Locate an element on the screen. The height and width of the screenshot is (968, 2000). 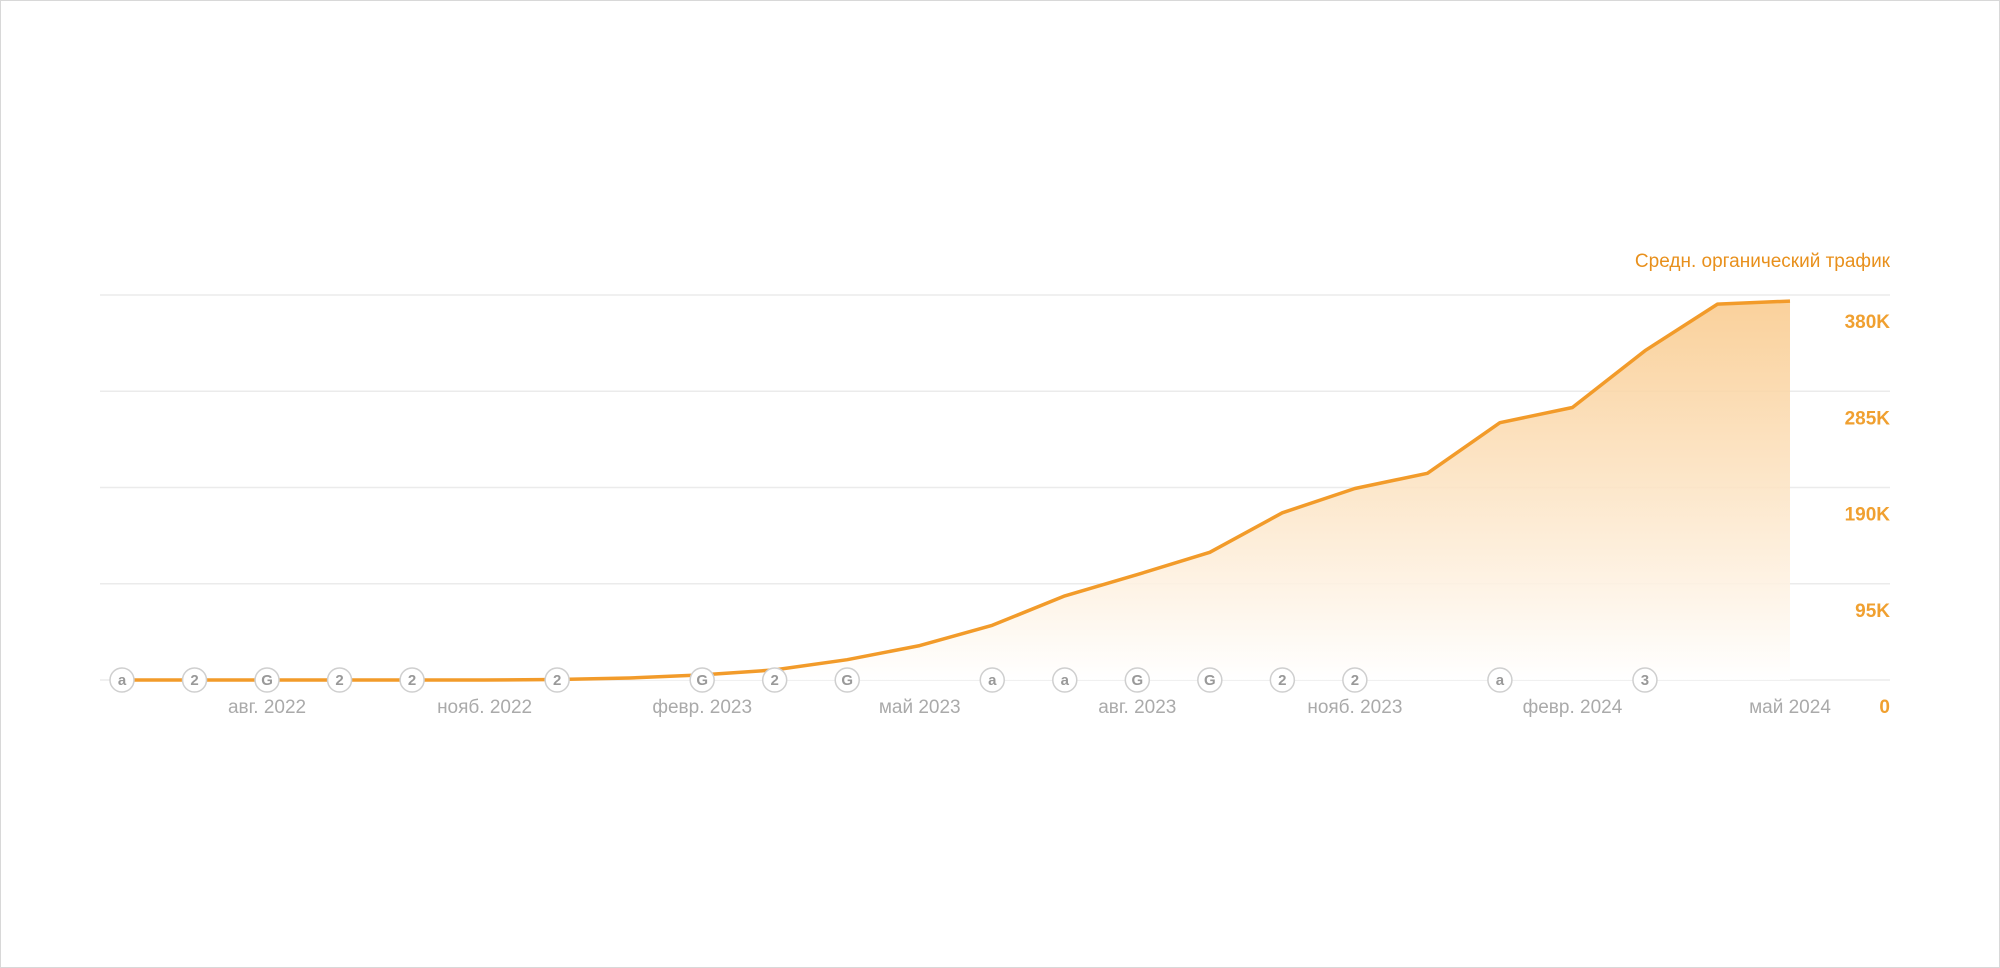
event-marker-label: 3 is located at coordinates (1645, 680).